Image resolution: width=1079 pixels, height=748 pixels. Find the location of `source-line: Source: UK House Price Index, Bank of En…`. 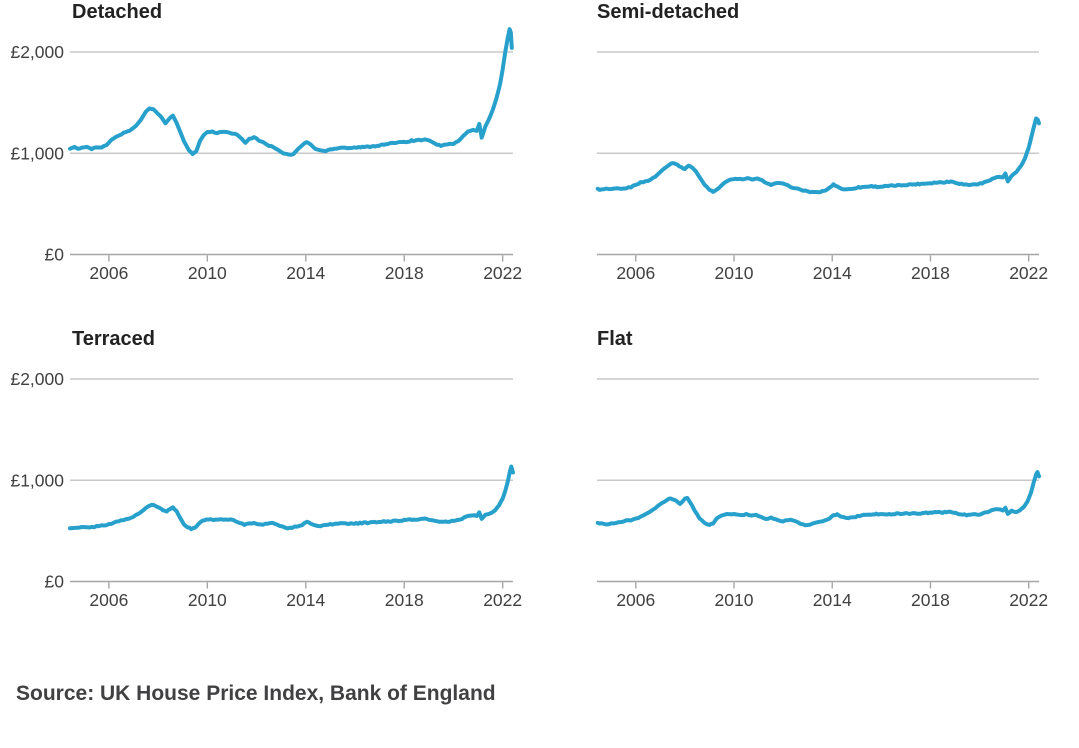

source-line: Source: UK House Price Index, Bank of En… is located at coordinates (256, 694).